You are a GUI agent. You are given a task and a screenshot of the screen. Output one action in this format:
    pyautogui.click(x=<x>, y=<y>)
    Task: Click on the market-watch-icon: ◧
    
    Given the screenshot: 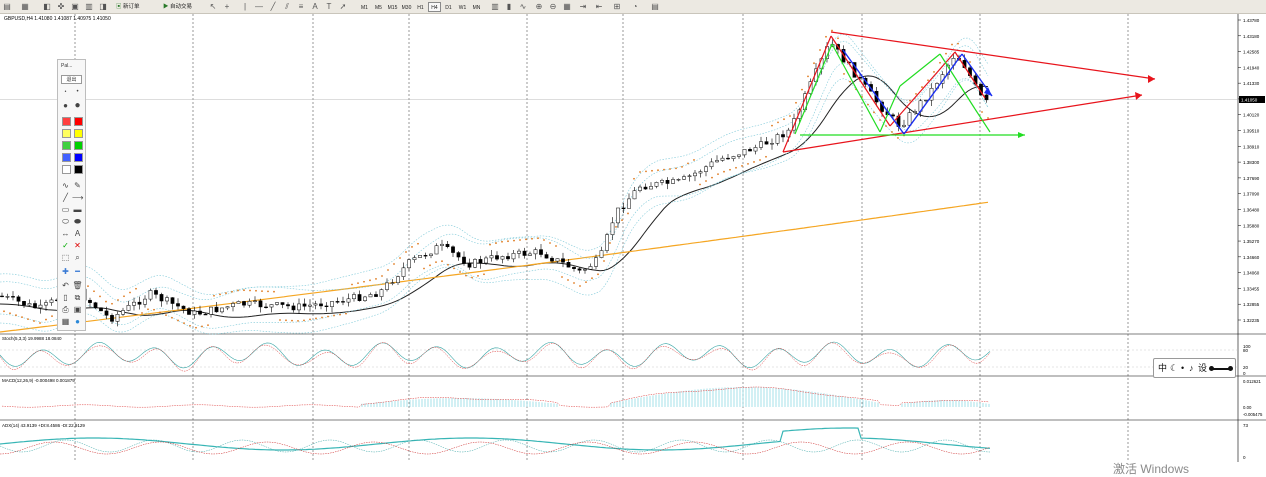 What is the action you would take?
    pyautogui.click(x=47, y=6)
    